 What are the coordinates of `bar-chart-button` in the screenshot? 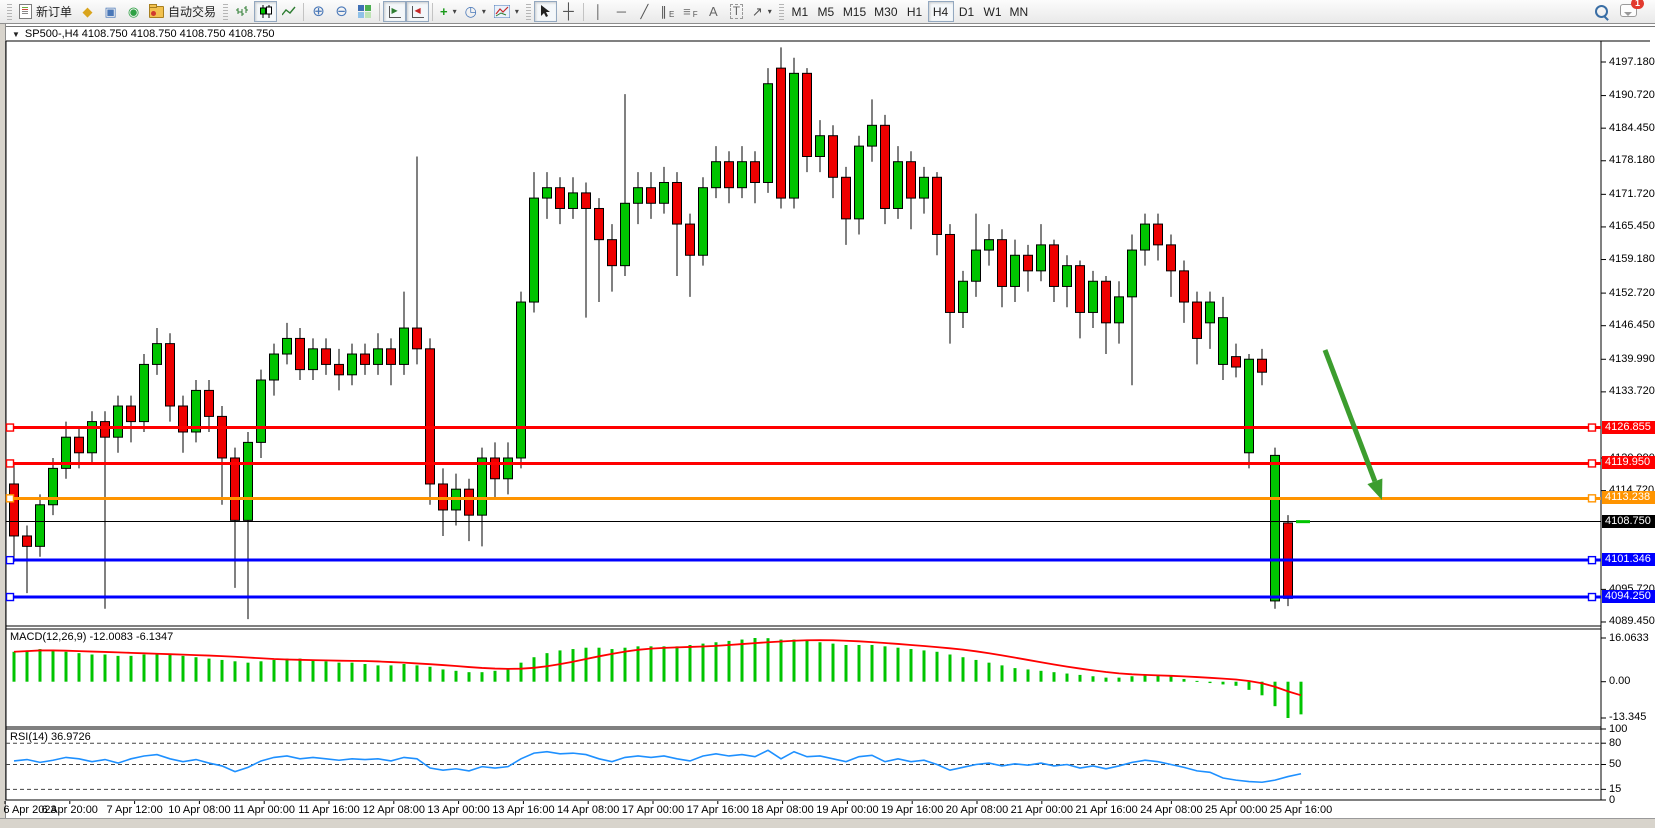 It's located at (242, 11).